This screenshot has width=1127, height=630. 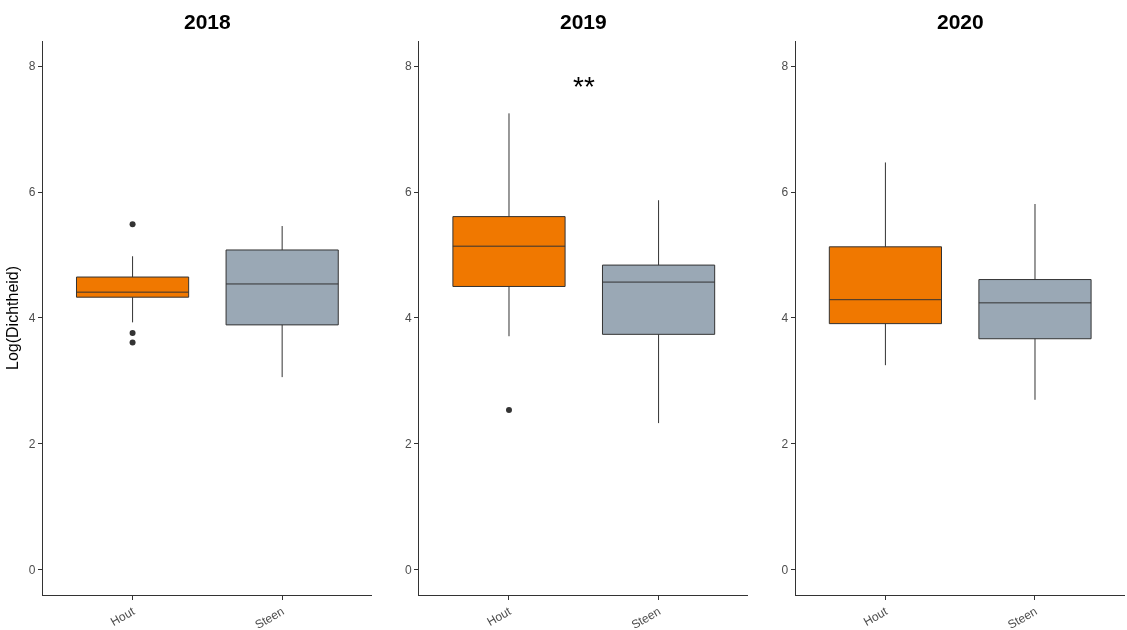 What do you see at coordinates (960, 21) in the screenshot?
I see `chart-title: 2020` at bounding box center [960, 21].